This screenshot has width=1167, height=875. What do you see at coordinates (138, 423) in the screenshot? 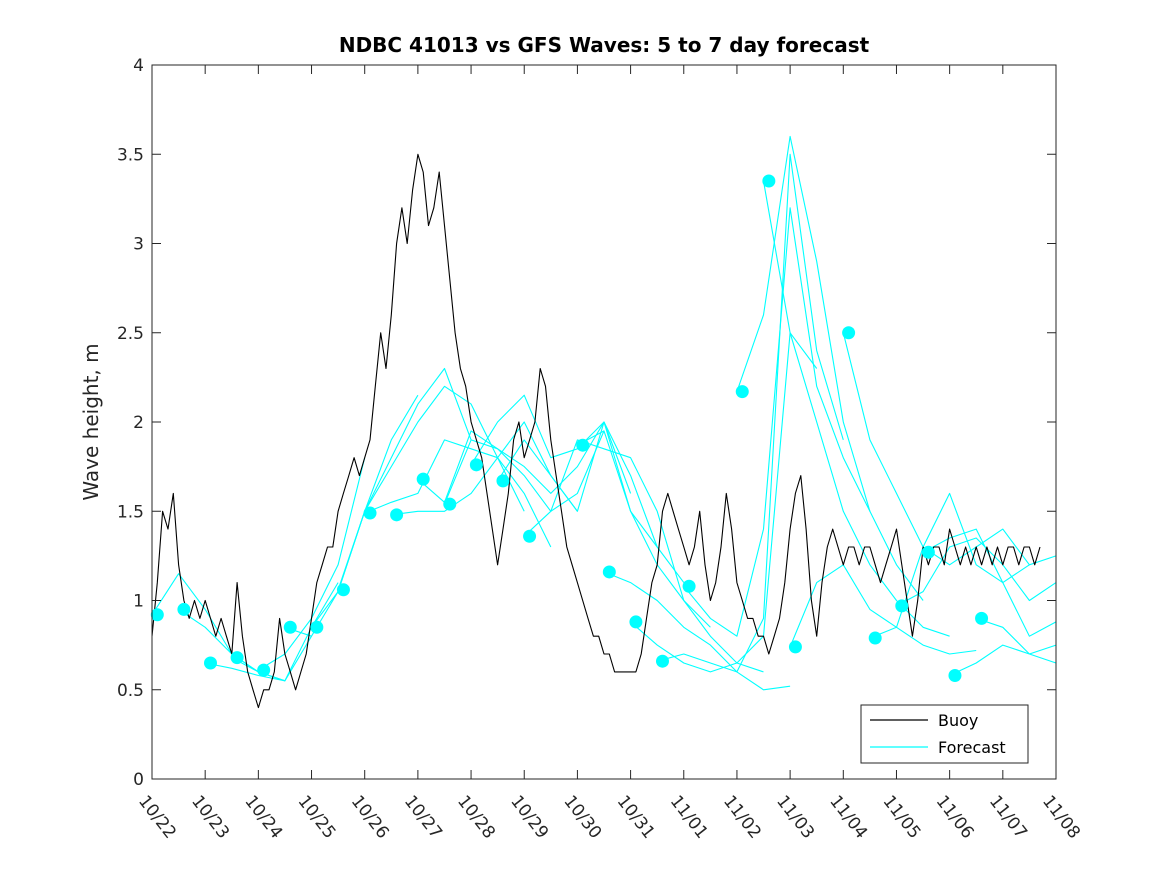
I see `y-tick-label: 2` at bounding box center [138, 423].